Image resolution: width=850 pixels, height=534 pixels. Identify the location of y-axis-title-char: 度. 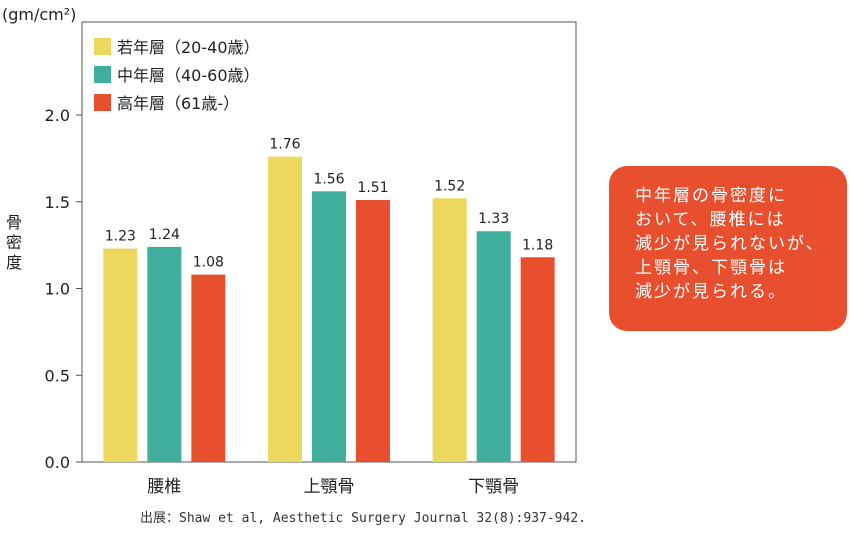
(14, 262).